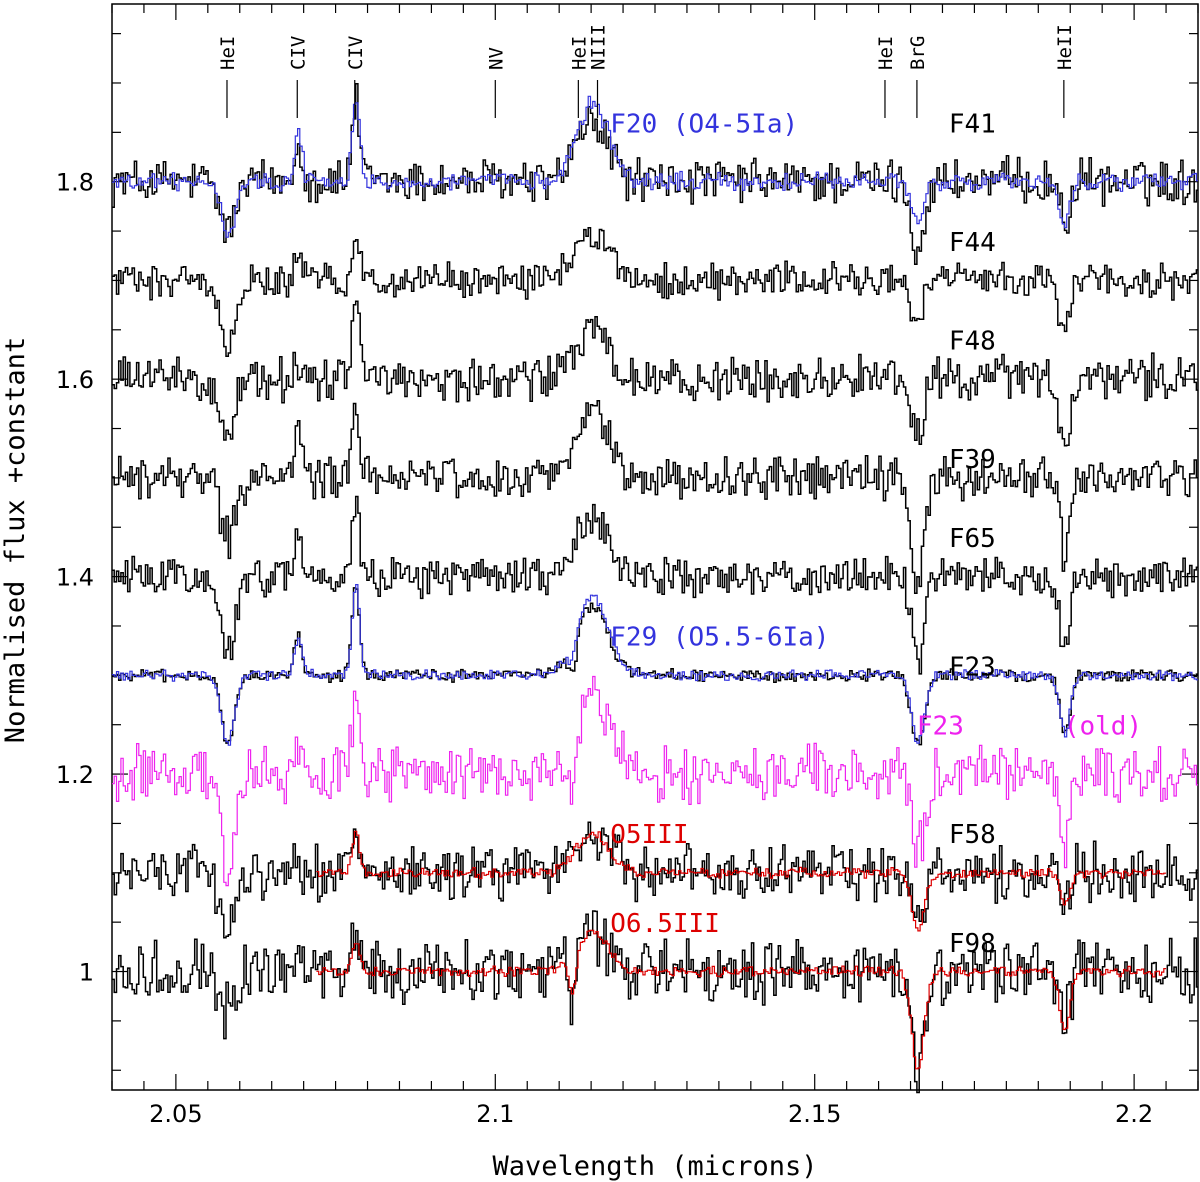  What do you see at coordinates (1103, 727) in the screenshot?
I see `spectrum-label: (old)` at bounding box center [1103, 727].